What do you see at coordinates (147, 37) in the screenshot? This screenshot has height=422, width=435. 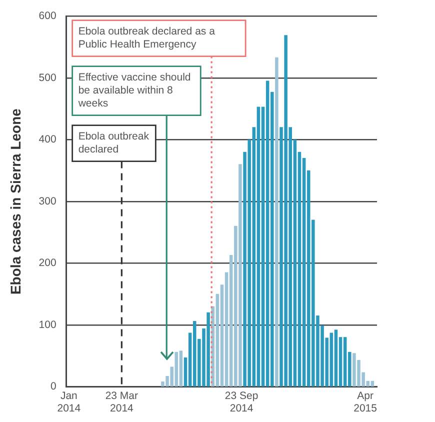 I see `ref-line-label: Ebola outbreak declared as a Public Health Emergency` at bounding box center [147, 37].